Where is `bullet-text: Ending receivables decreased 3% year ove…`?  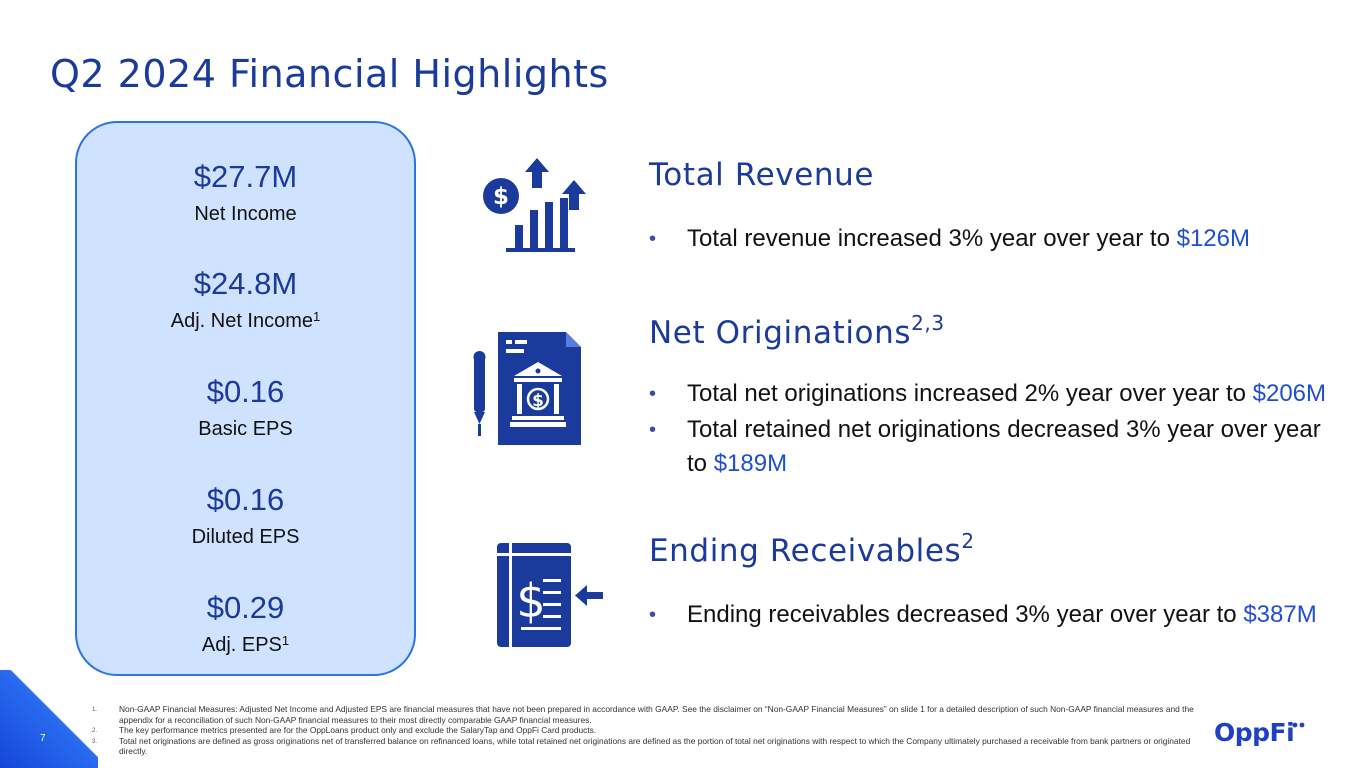 bullet-text: Ending receivables decreased 3% year ove… is located at coordinates (965, 614).